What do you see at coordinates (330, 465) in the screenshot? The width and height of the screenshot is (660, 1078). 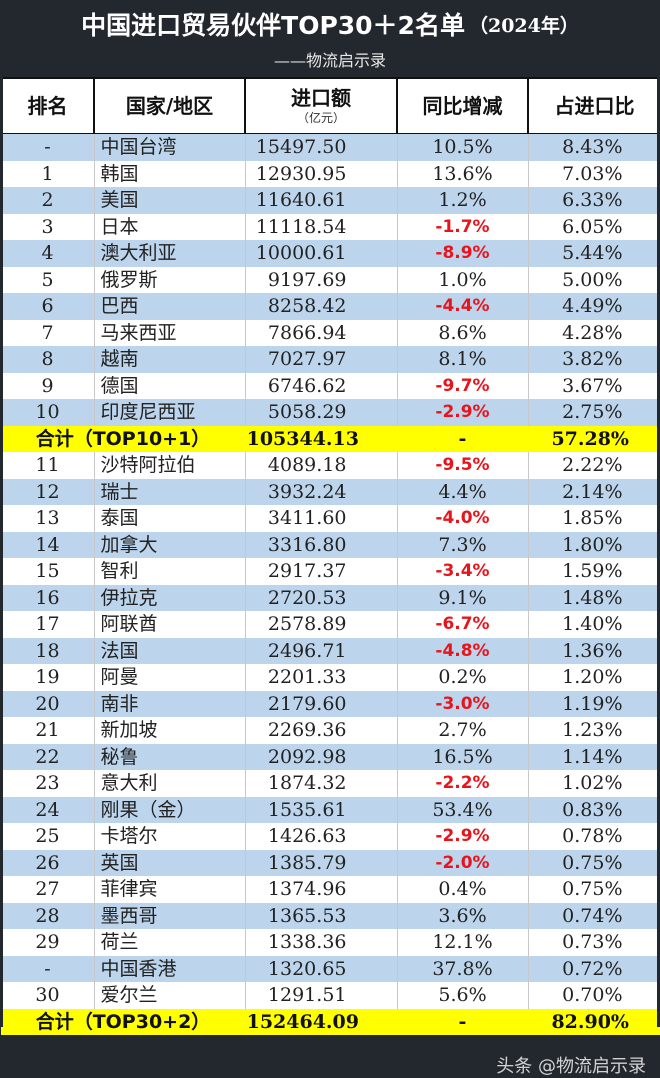 I see `table-row: 11 沙特阿拉伯 4089.18 -9.5% 2.22%` at bounding box center [330, 465].